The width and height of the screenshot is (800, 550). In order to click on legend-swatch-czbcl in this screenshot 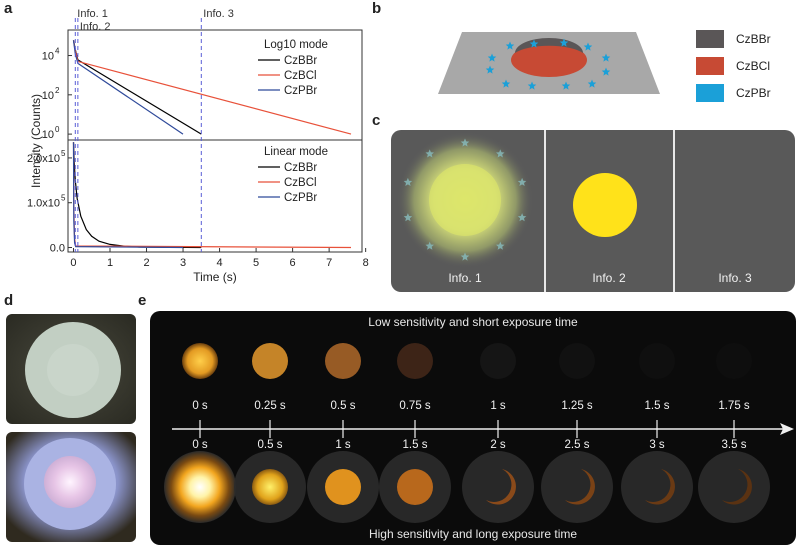, I will do `click(710, 66)`.